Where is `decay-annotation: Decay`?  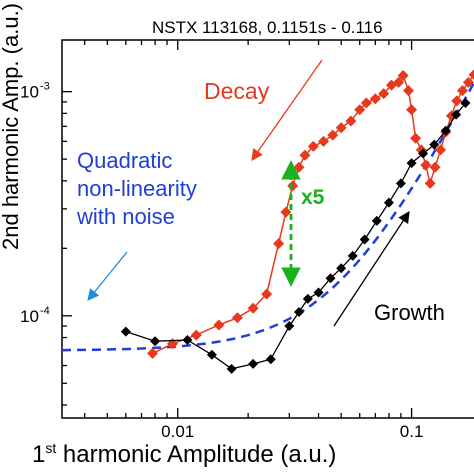
decay-annotation: Decay is located at coordinates (237, 91).